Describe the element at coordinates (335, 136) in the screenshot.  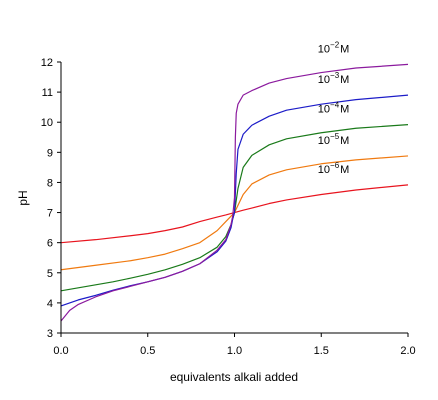
I see `series-label-exponent: −5` at that location.